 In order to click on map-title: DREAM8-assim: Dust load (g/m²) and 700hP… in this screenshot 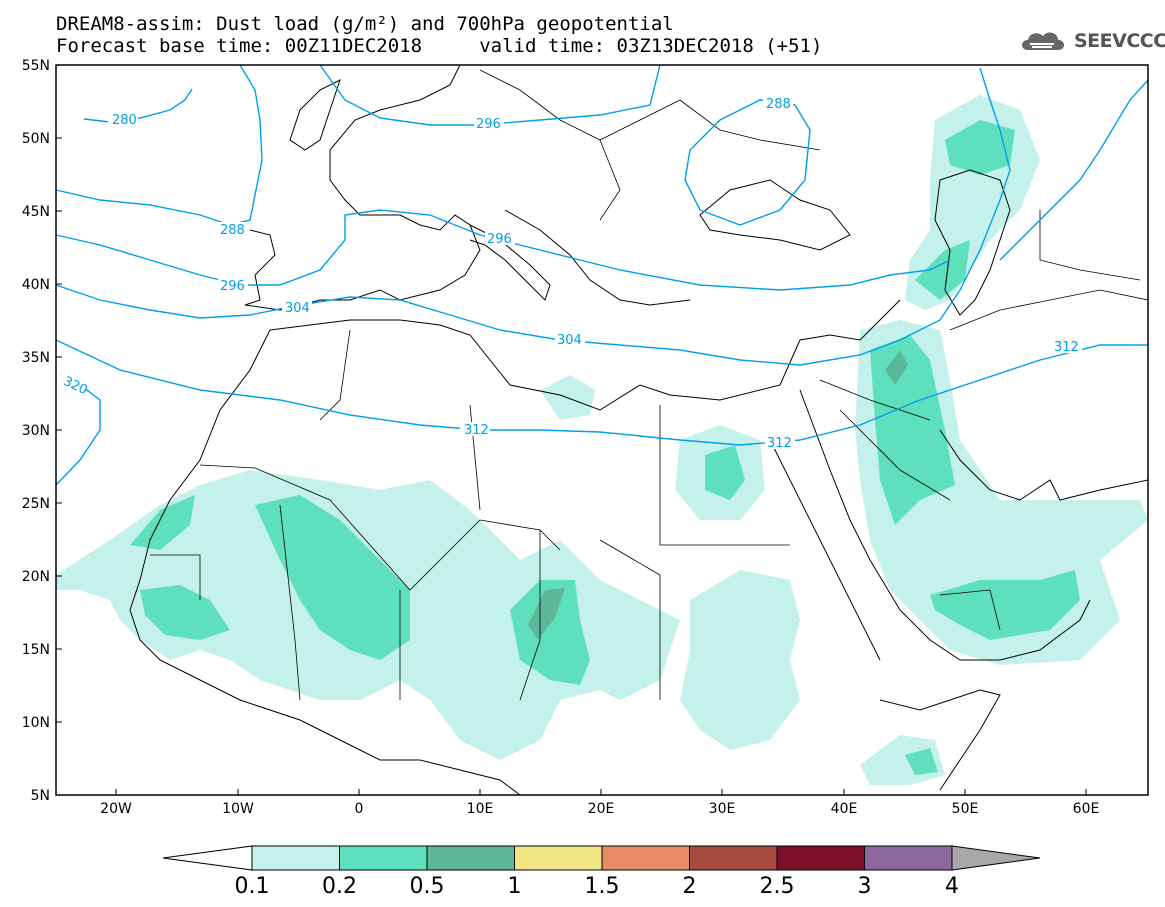, I will do `click(365, 24)`.